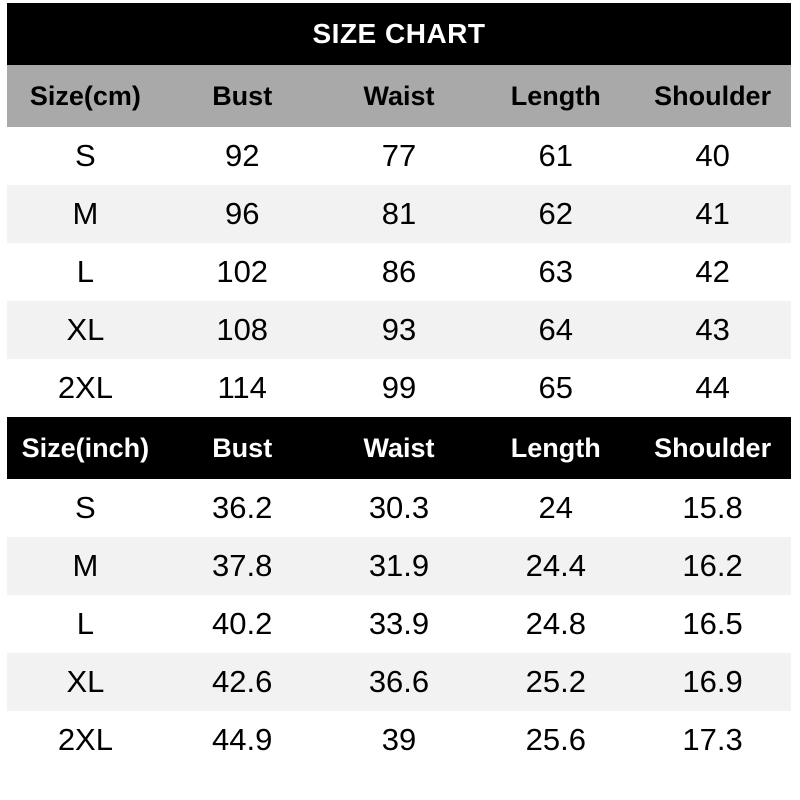  I want to click on size-chart-title: SIZE CHART, so click(399, 33).